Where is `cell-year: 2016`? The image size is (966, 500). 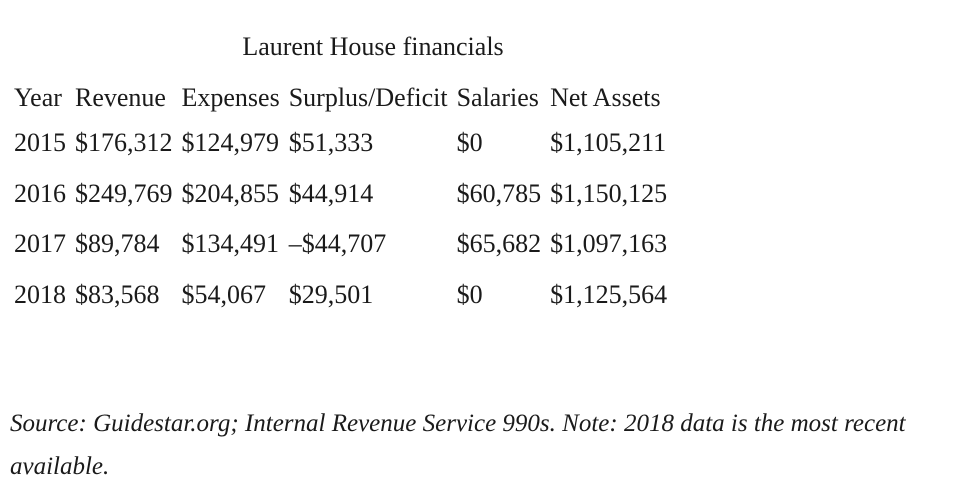
cell-year: 2016 is located at coordinates (40, 193).